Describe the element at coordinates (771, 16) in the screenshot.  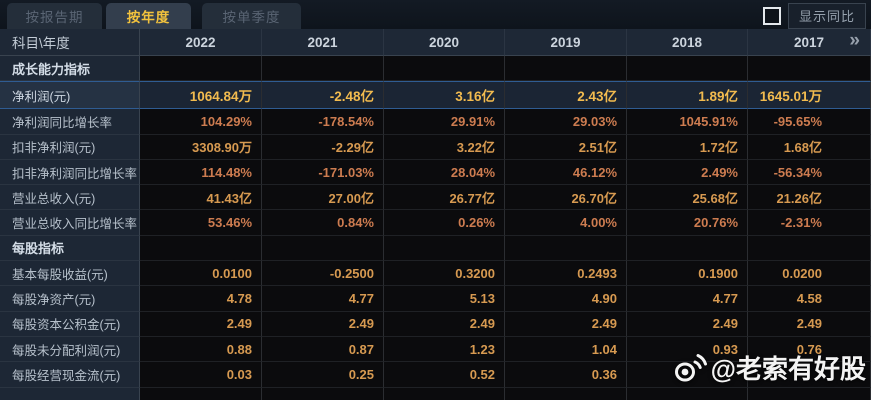
I see `show-yoy-checkbox` at that location.